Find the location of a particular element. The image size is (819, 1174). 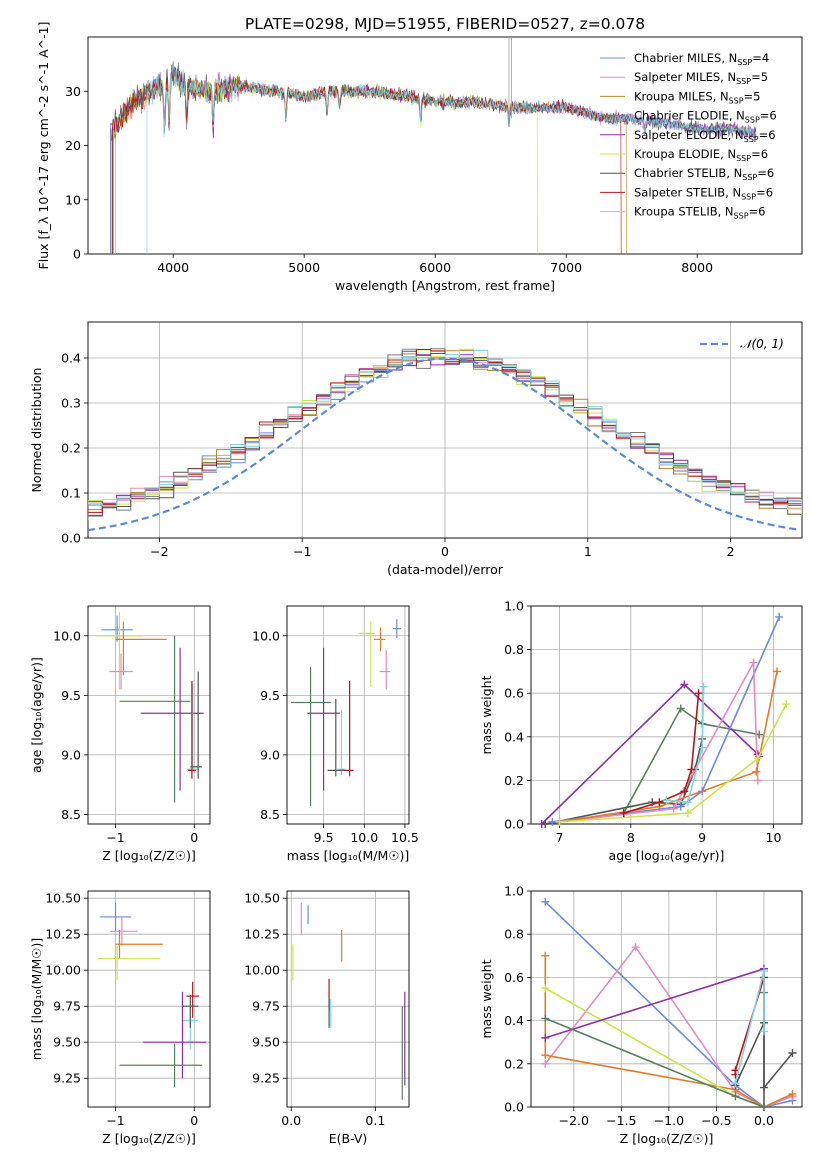

x-tick-label: −2.0 is located at coordinates (574, 1120).